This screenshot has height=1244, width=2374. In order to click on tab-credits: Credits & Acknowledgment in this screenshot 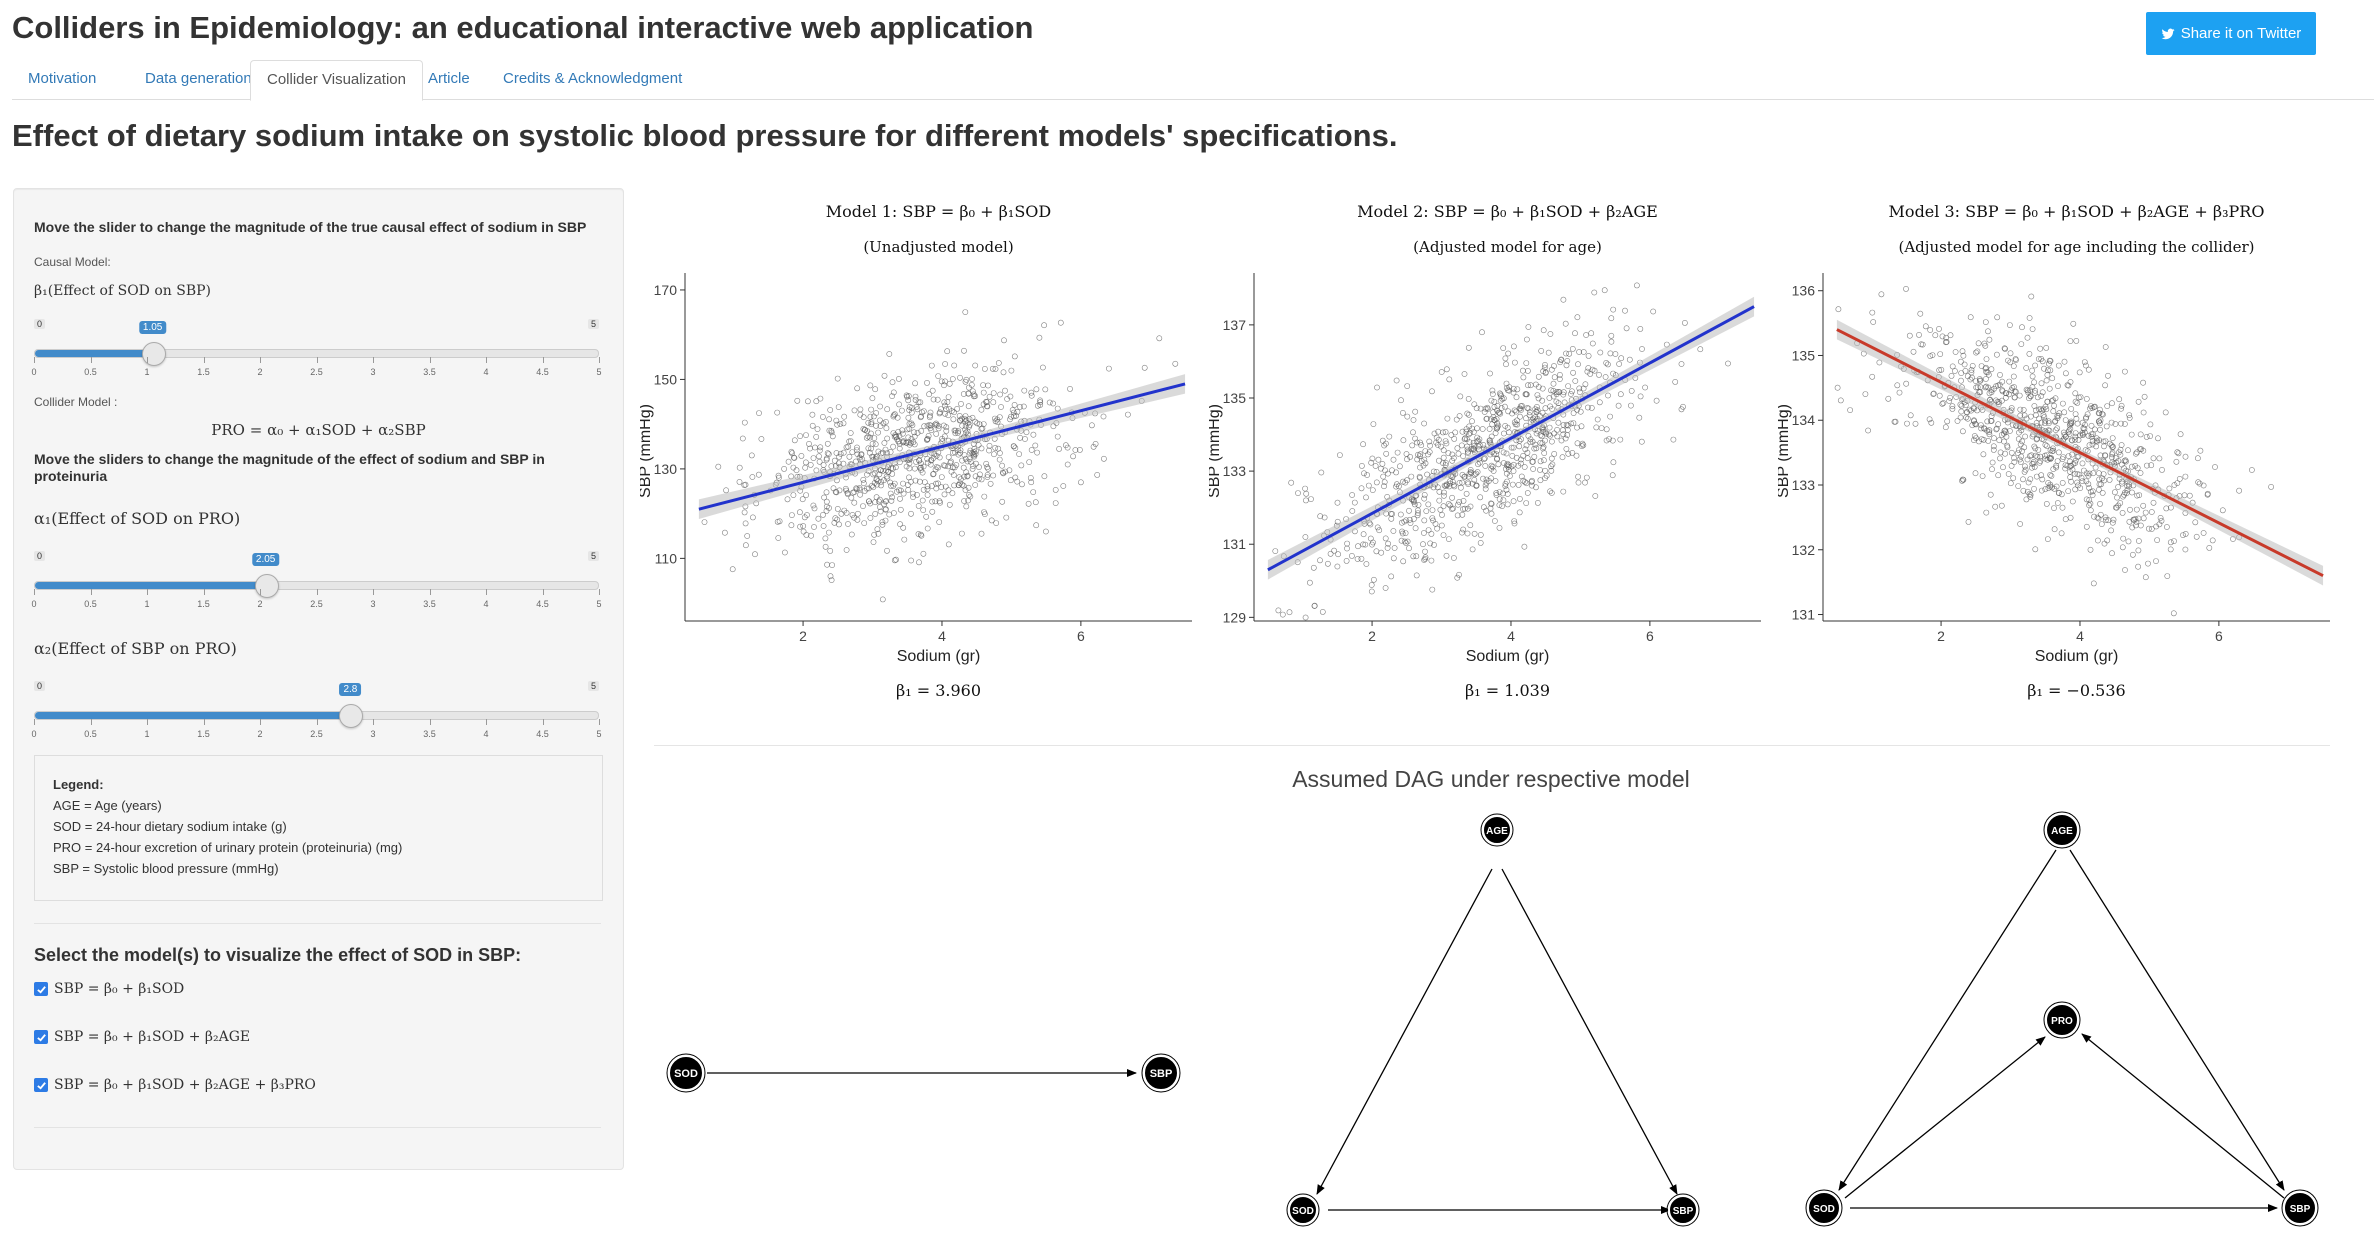, I will do `click(593, 78)`.